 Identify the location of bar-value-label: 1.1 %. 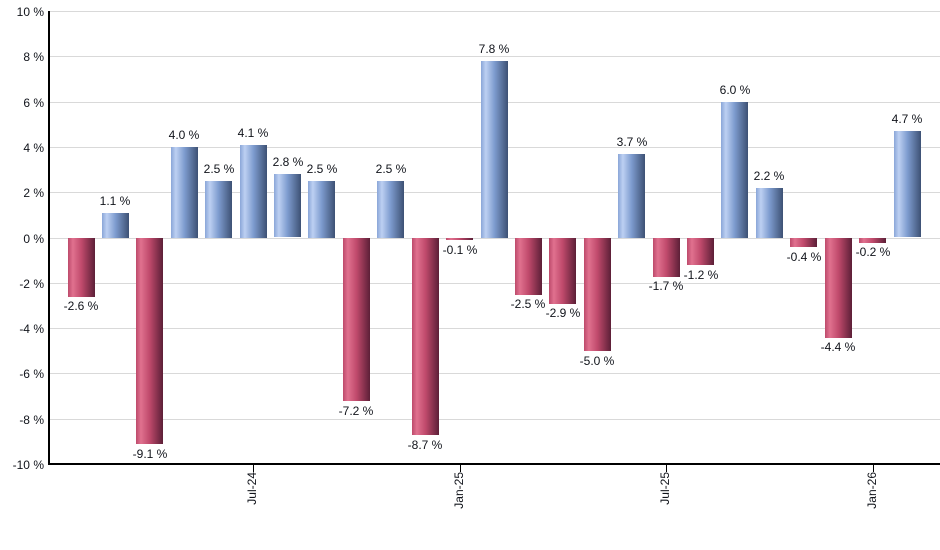
(115, 201).